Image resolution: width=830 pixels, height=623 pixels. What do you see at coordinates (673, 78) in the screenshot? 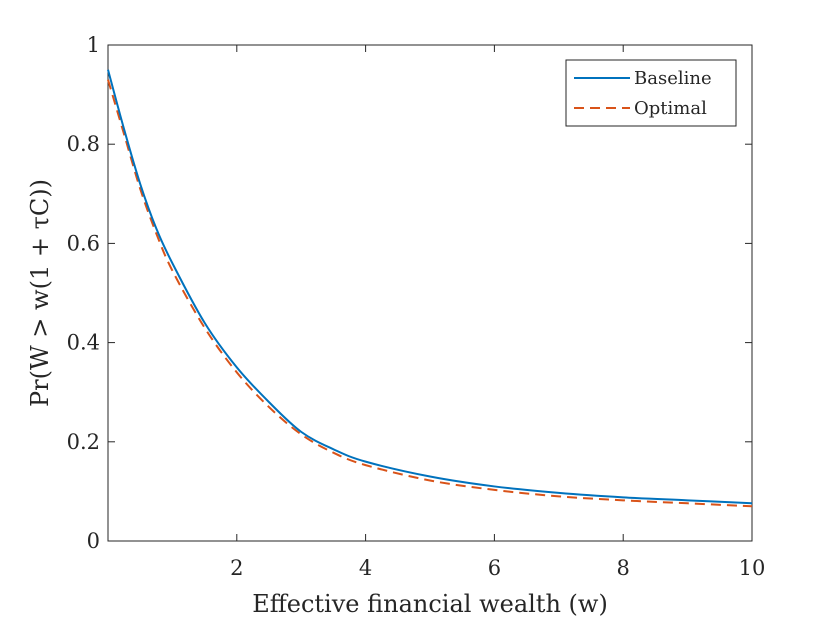
I see `legend-label-baseline: Baseline` at bounding box center [673, 78].